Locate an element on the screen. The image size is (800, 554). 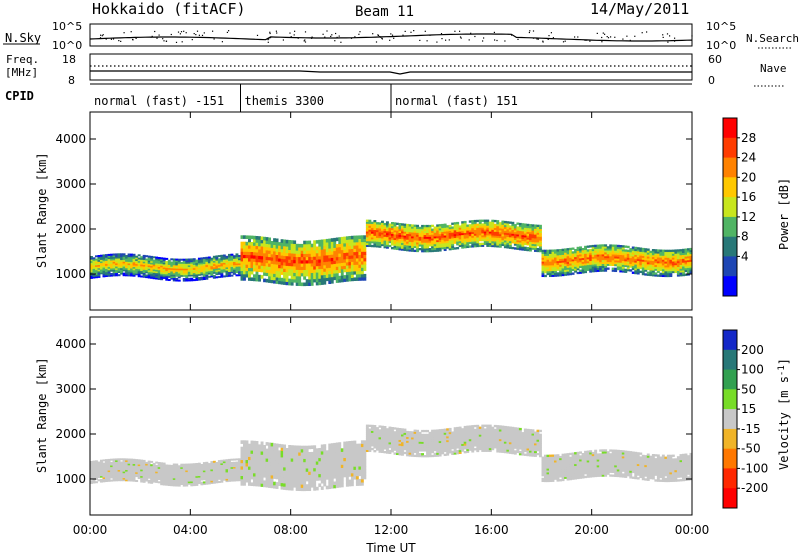
freq-trace is located at coordinates (391, 72).